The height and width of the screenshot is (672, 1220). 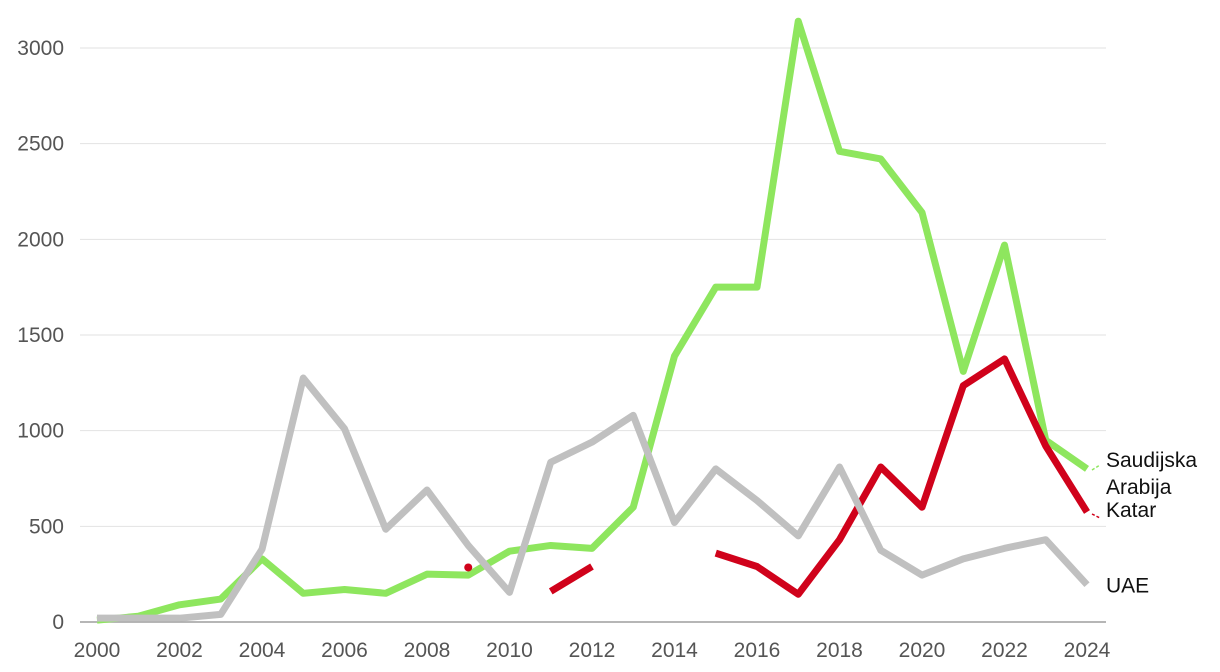 I want to click on series-label-katar: Katar, so click(x=1131, y=510).